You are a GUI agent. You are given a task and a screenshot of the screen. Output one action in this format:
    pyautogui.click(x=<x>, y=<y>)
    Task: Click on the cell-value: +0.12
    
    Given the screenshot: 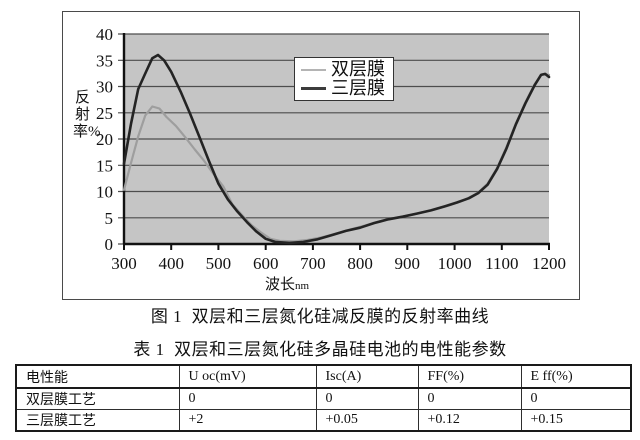 What is the action you would take?
    pyautogui.click(x=469, y=420)
    